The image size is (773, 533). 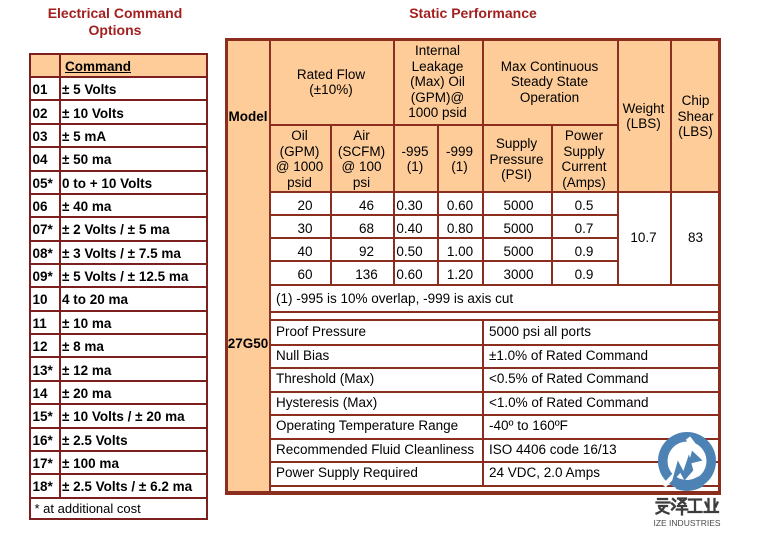 I want to click on svg-text: IZE INDUSTRIES, so click(x=686, y=523).